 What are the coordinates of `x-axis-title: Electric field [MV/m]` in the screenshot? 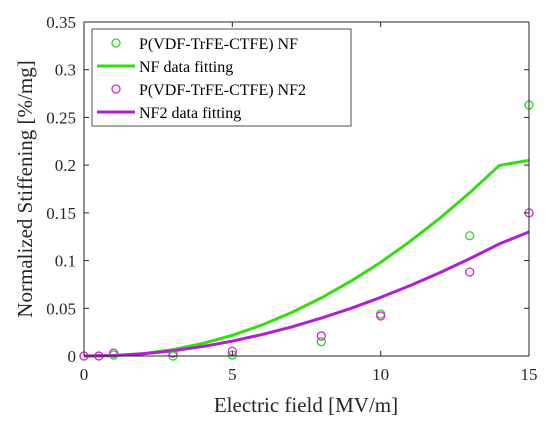 It's located at (306, 405).